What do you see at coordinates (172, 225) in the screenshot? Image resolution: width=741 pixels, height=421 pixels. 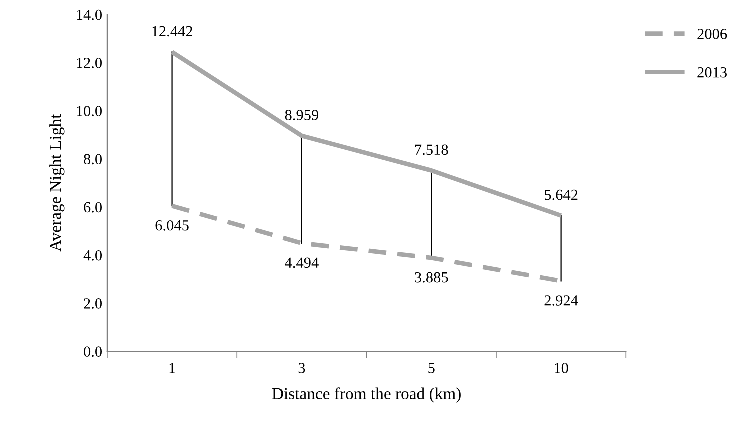 I see `data-label: 6.045` at bounding box center [172, 225].